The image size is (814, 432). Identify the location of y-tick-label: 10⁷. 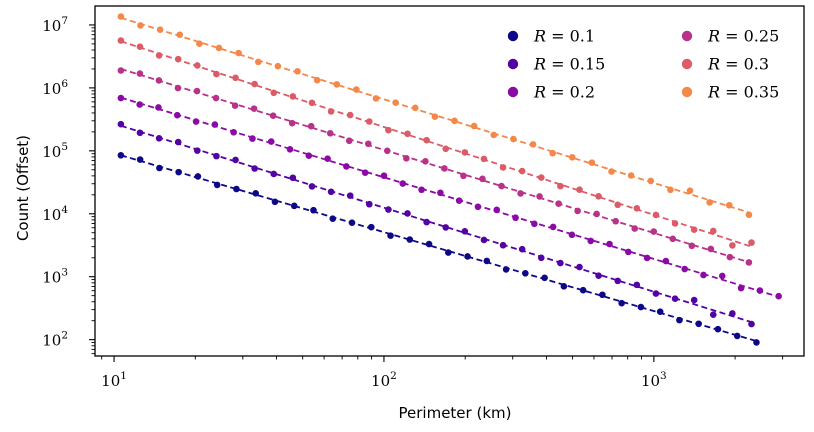
(55, 25).